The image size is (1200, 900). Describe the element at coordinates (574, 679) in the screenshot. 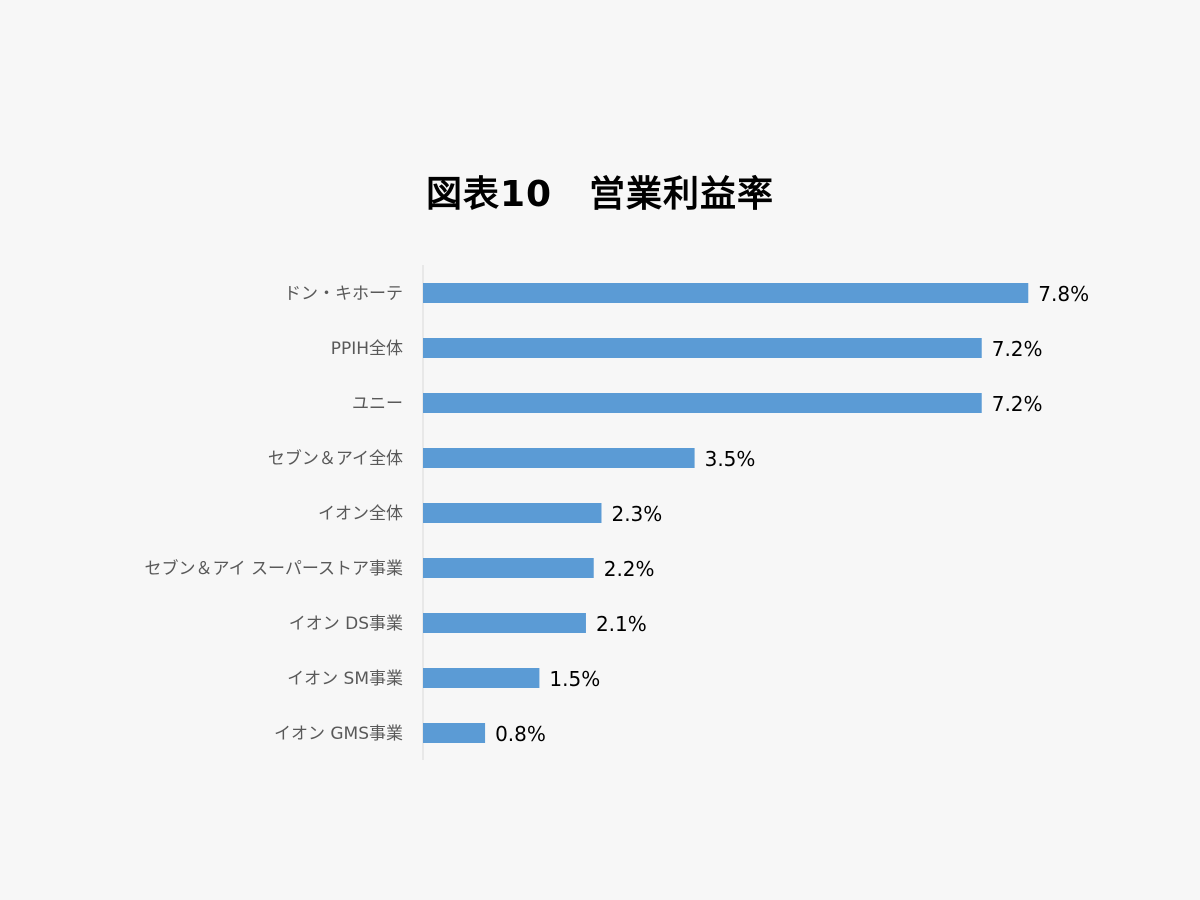

I see `data-label: 1.5%` at that location.